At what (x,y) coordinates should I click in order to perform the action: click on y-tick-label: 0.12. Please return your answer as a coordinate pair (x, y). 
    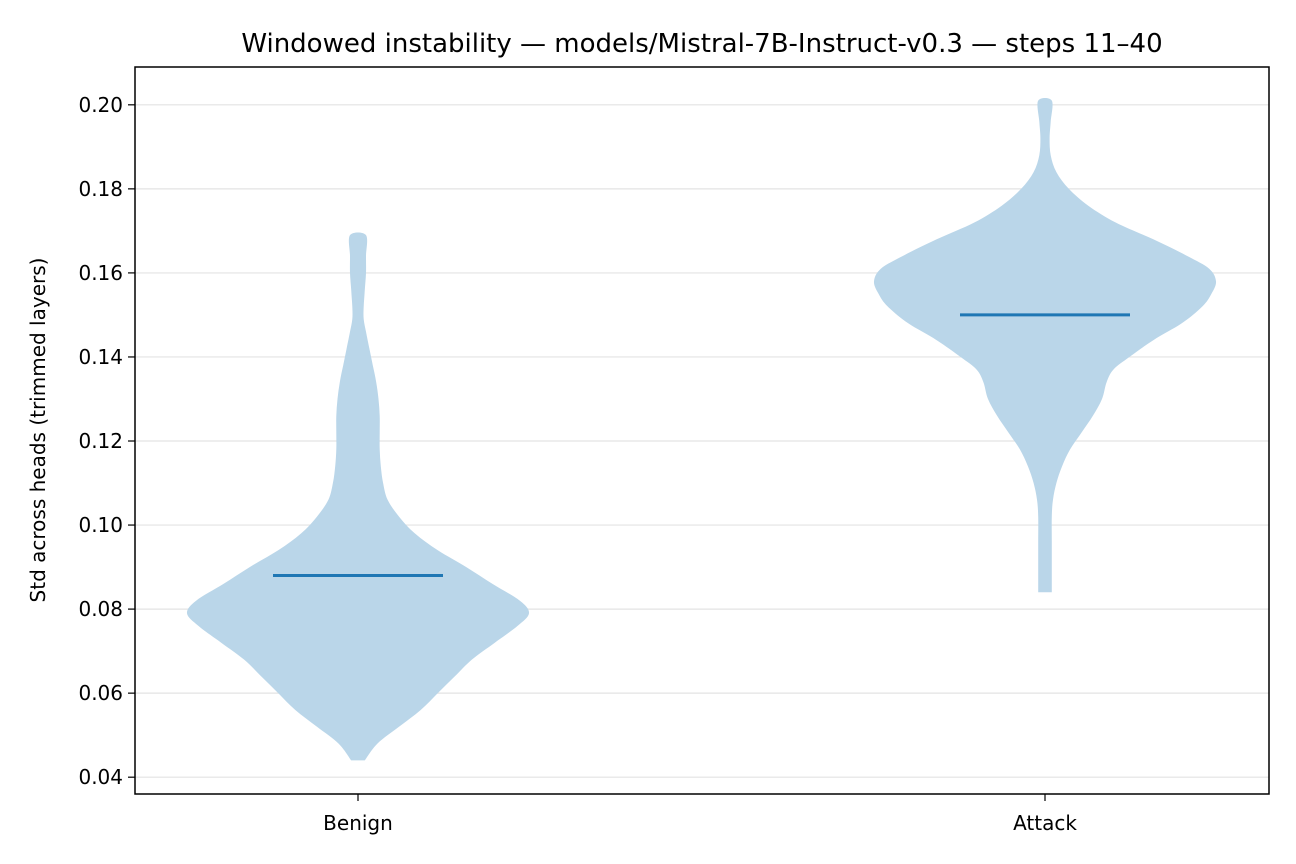
    Looking at the image, I should click on (100, 441).